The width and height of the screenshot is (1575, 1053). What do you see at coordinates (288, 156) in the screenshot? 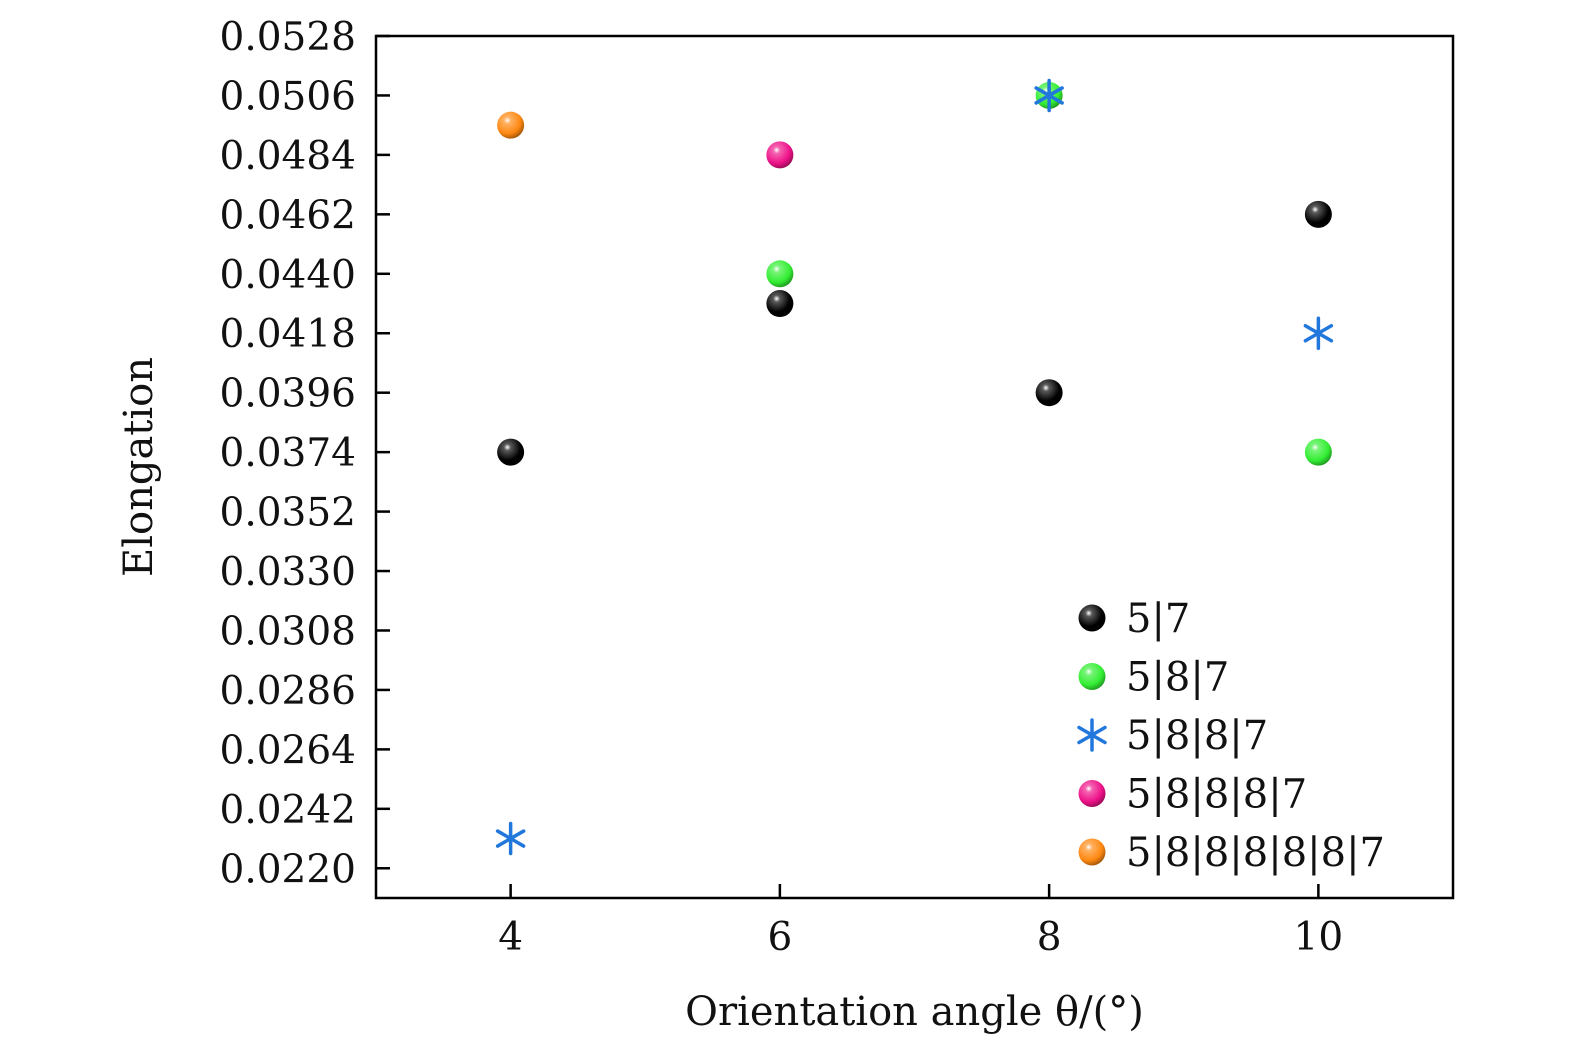
I see `y-tick-label: 0.0484` at bounding box center [288, 156].